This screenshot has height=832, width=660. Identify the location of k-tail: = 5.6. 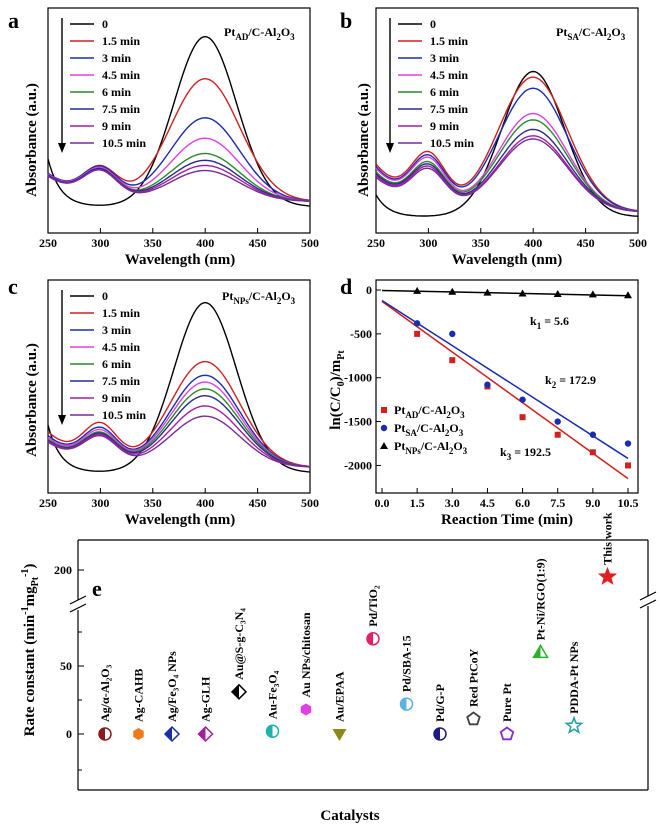
(555, 321).